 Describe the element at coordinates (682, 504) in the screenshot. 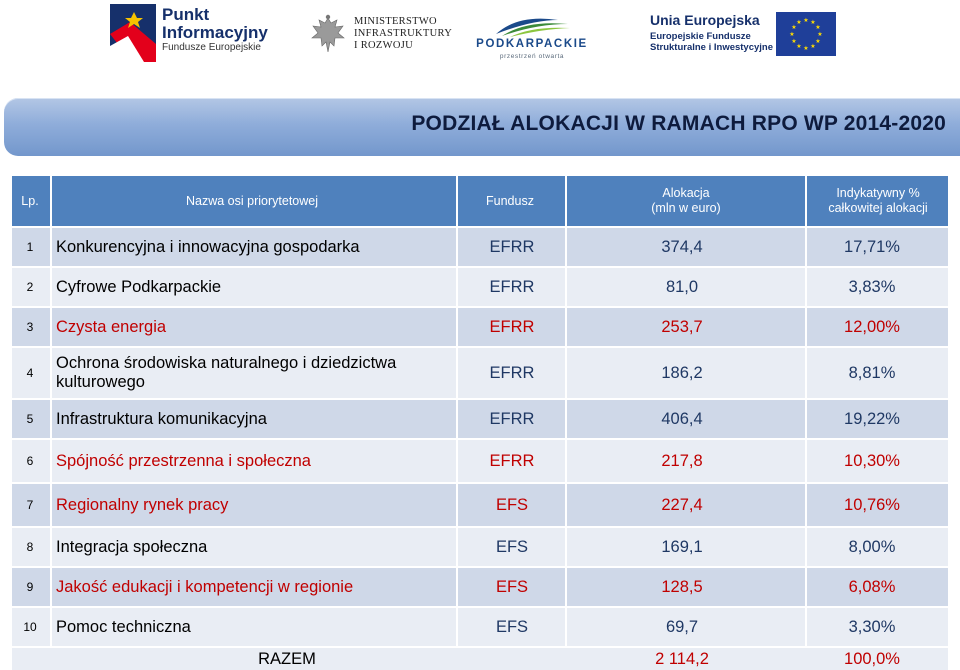

I see `row-allocation: 227,4` at that location.